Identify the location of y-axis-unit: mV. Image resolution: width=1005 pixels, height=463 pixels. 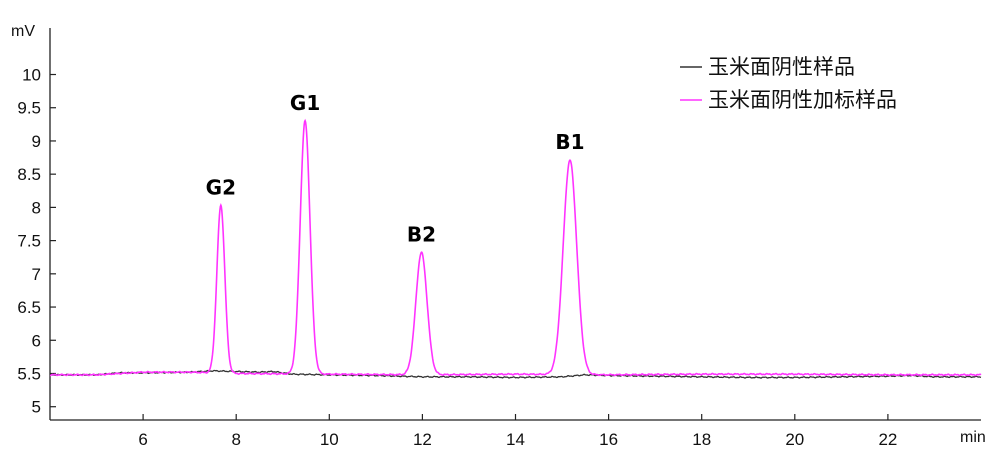
(23, 31).